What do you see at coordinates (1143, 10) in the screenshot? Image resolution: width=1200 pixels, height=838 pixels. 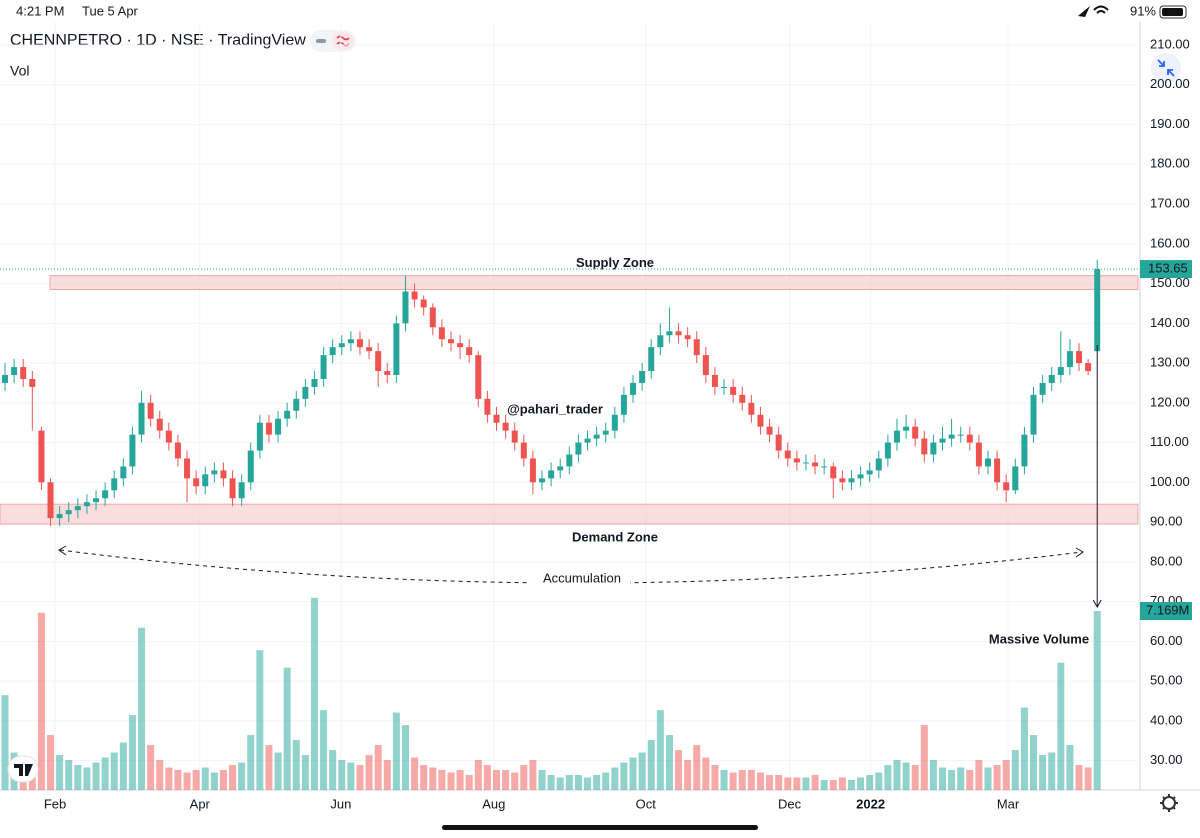 I see `status-battery: 91%` at bounding box center [1143, 10].